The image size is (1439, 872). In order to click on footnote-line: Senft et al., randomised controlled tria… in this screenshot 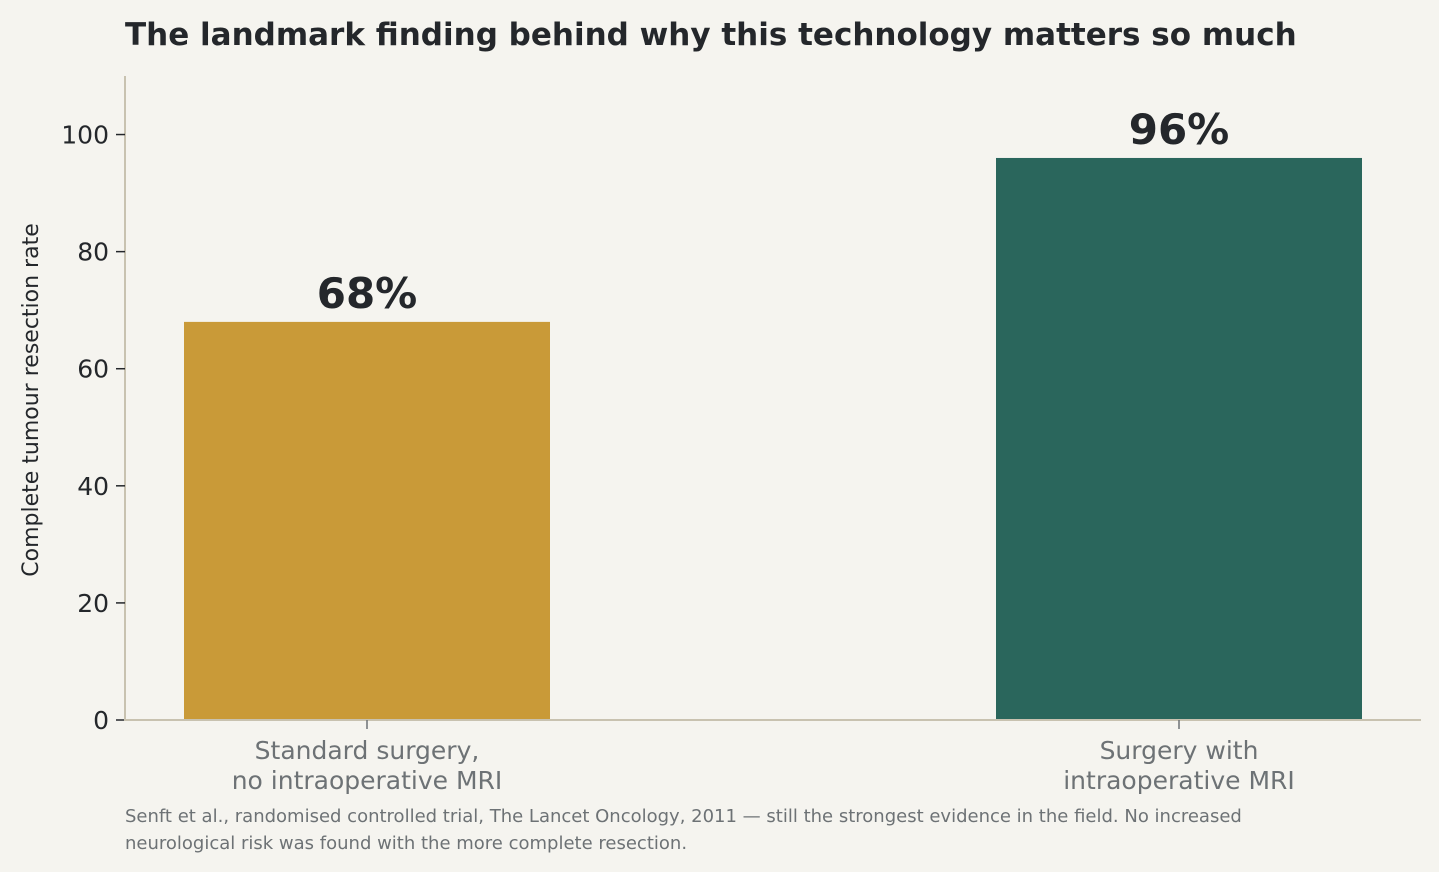, I will do `click(683, 816)`.